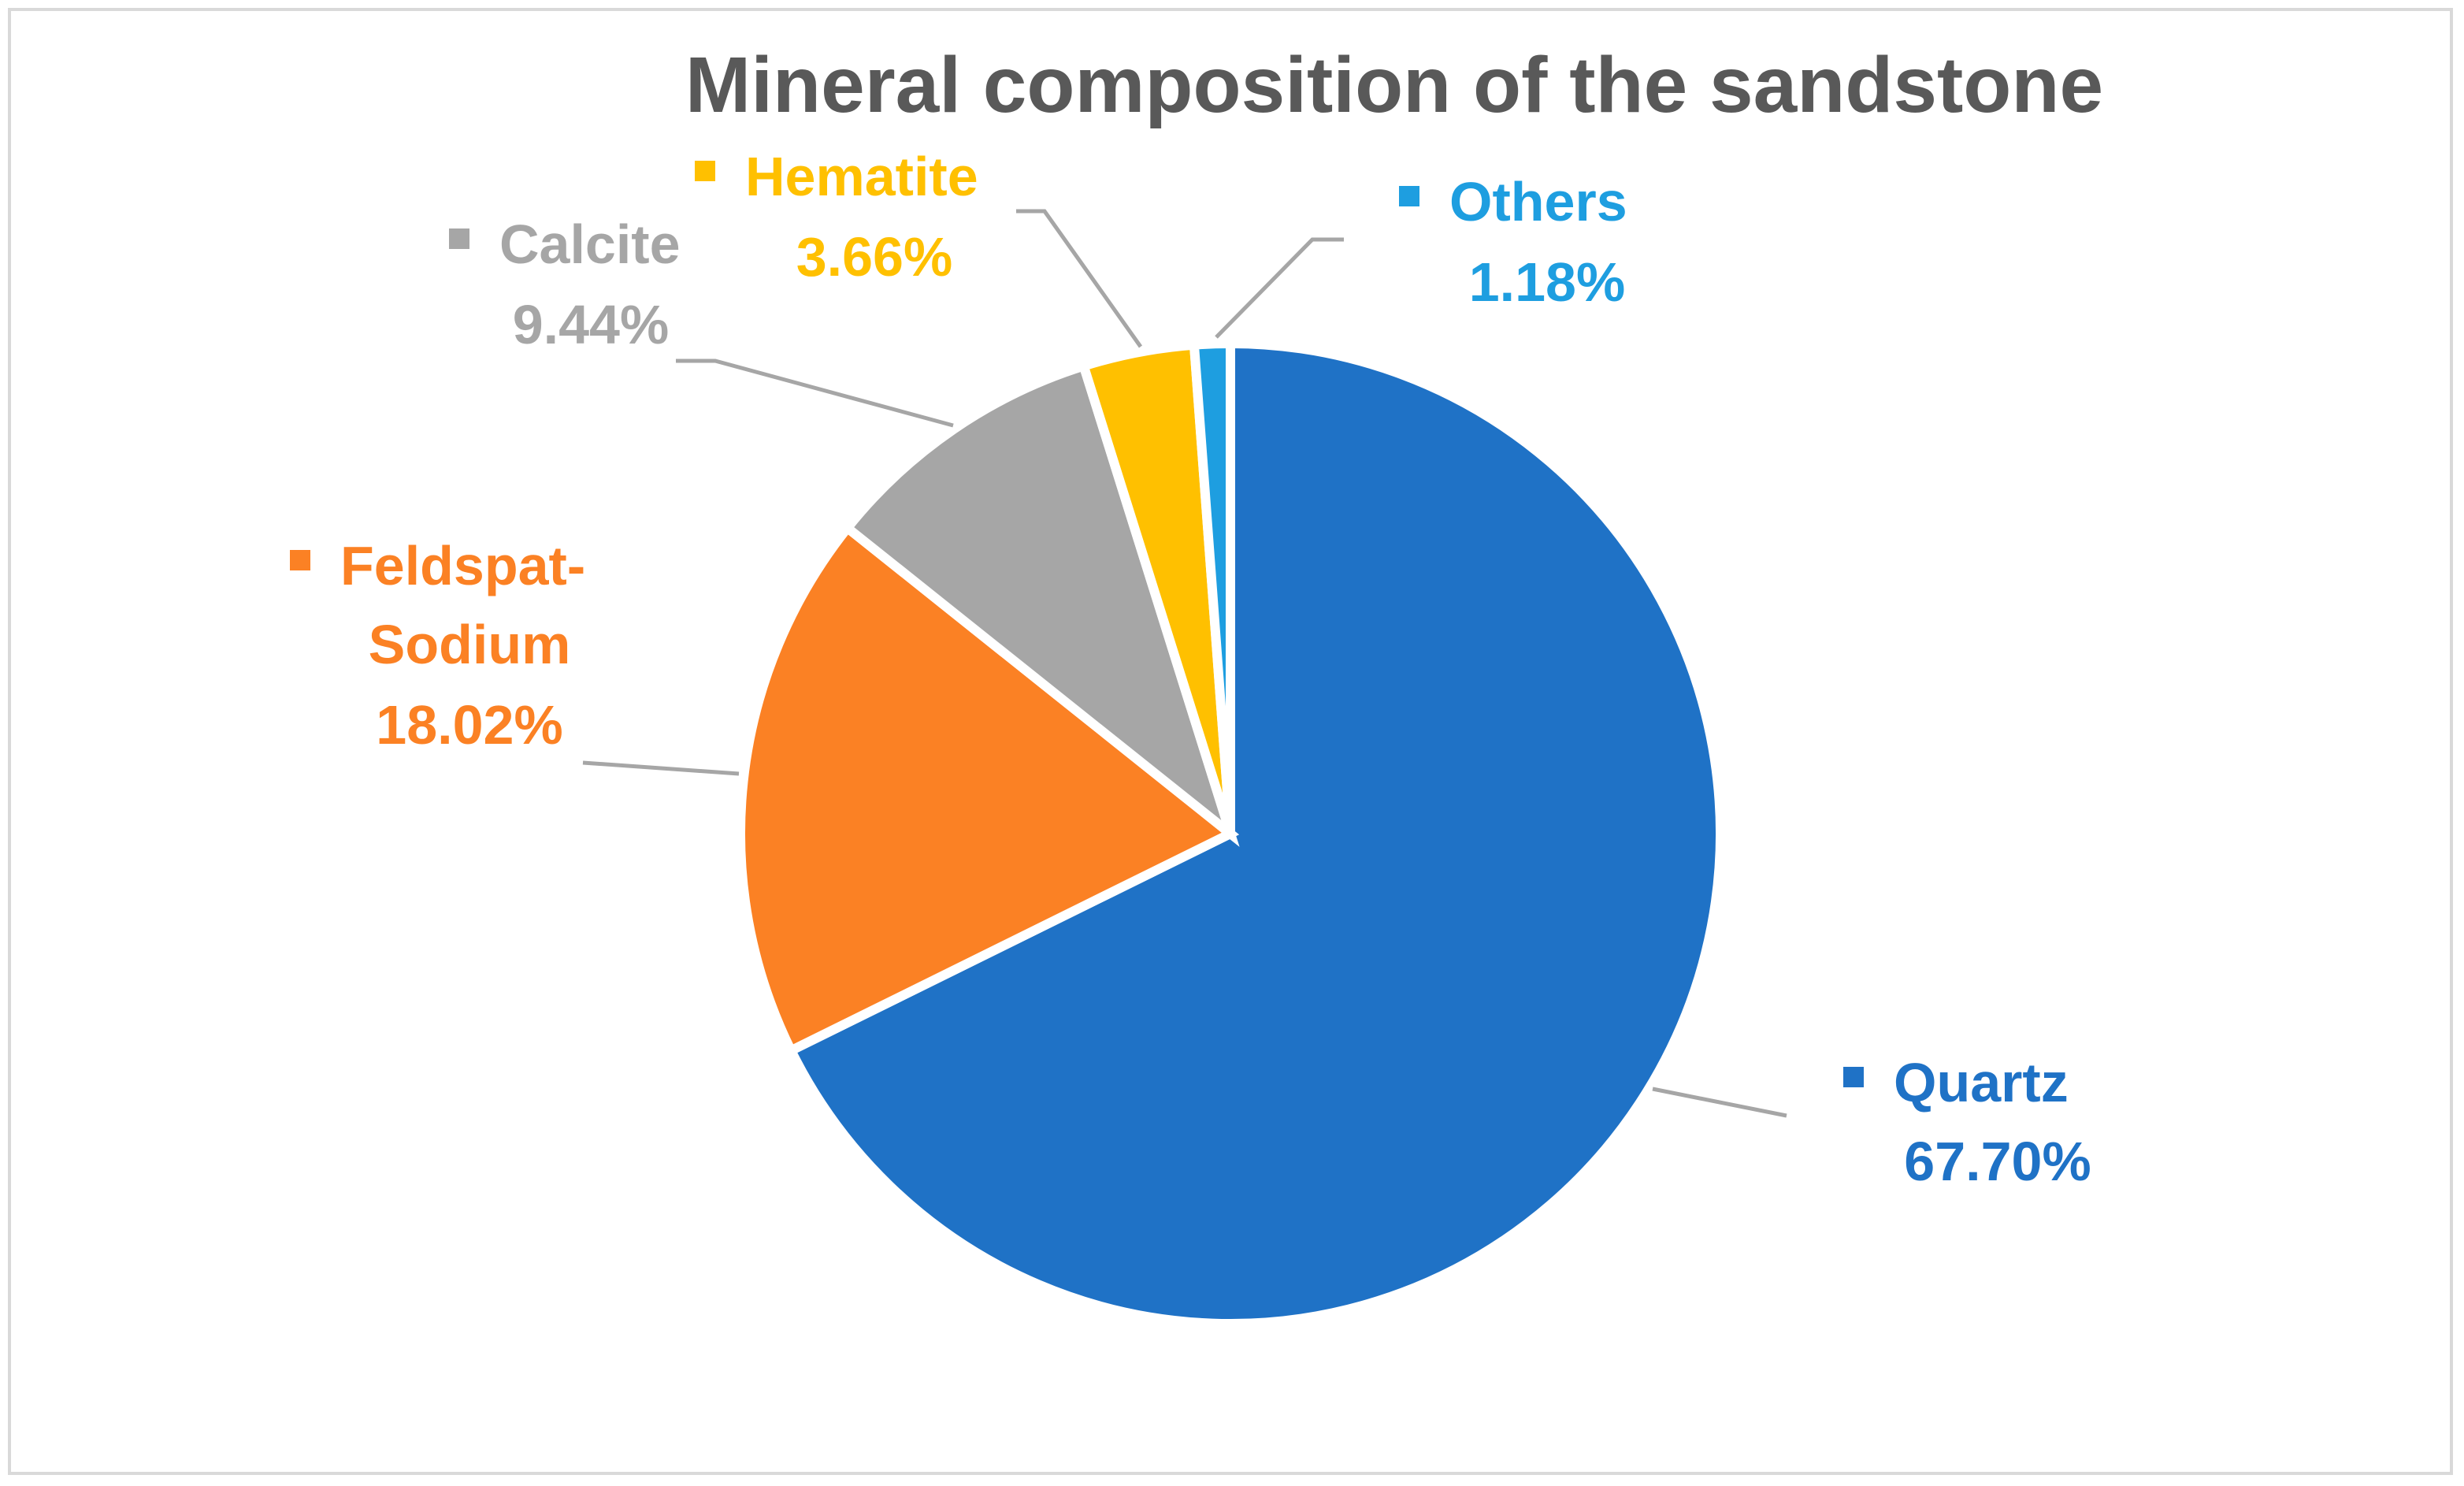 Image resolution: width=2464 pixels, height=1486 pixels. I want to click on category-label-feldspat-sodium-line-2: Sodium, so click(470, 645).